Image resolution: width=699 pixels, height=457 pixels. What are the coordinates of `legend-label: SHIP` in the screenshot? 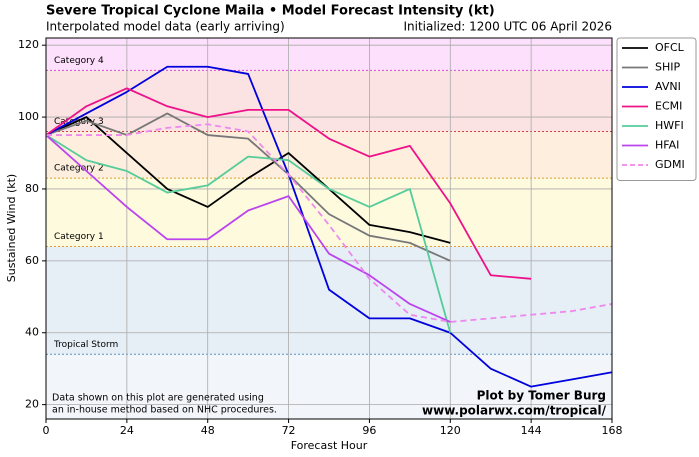 It's located at (667, 67).